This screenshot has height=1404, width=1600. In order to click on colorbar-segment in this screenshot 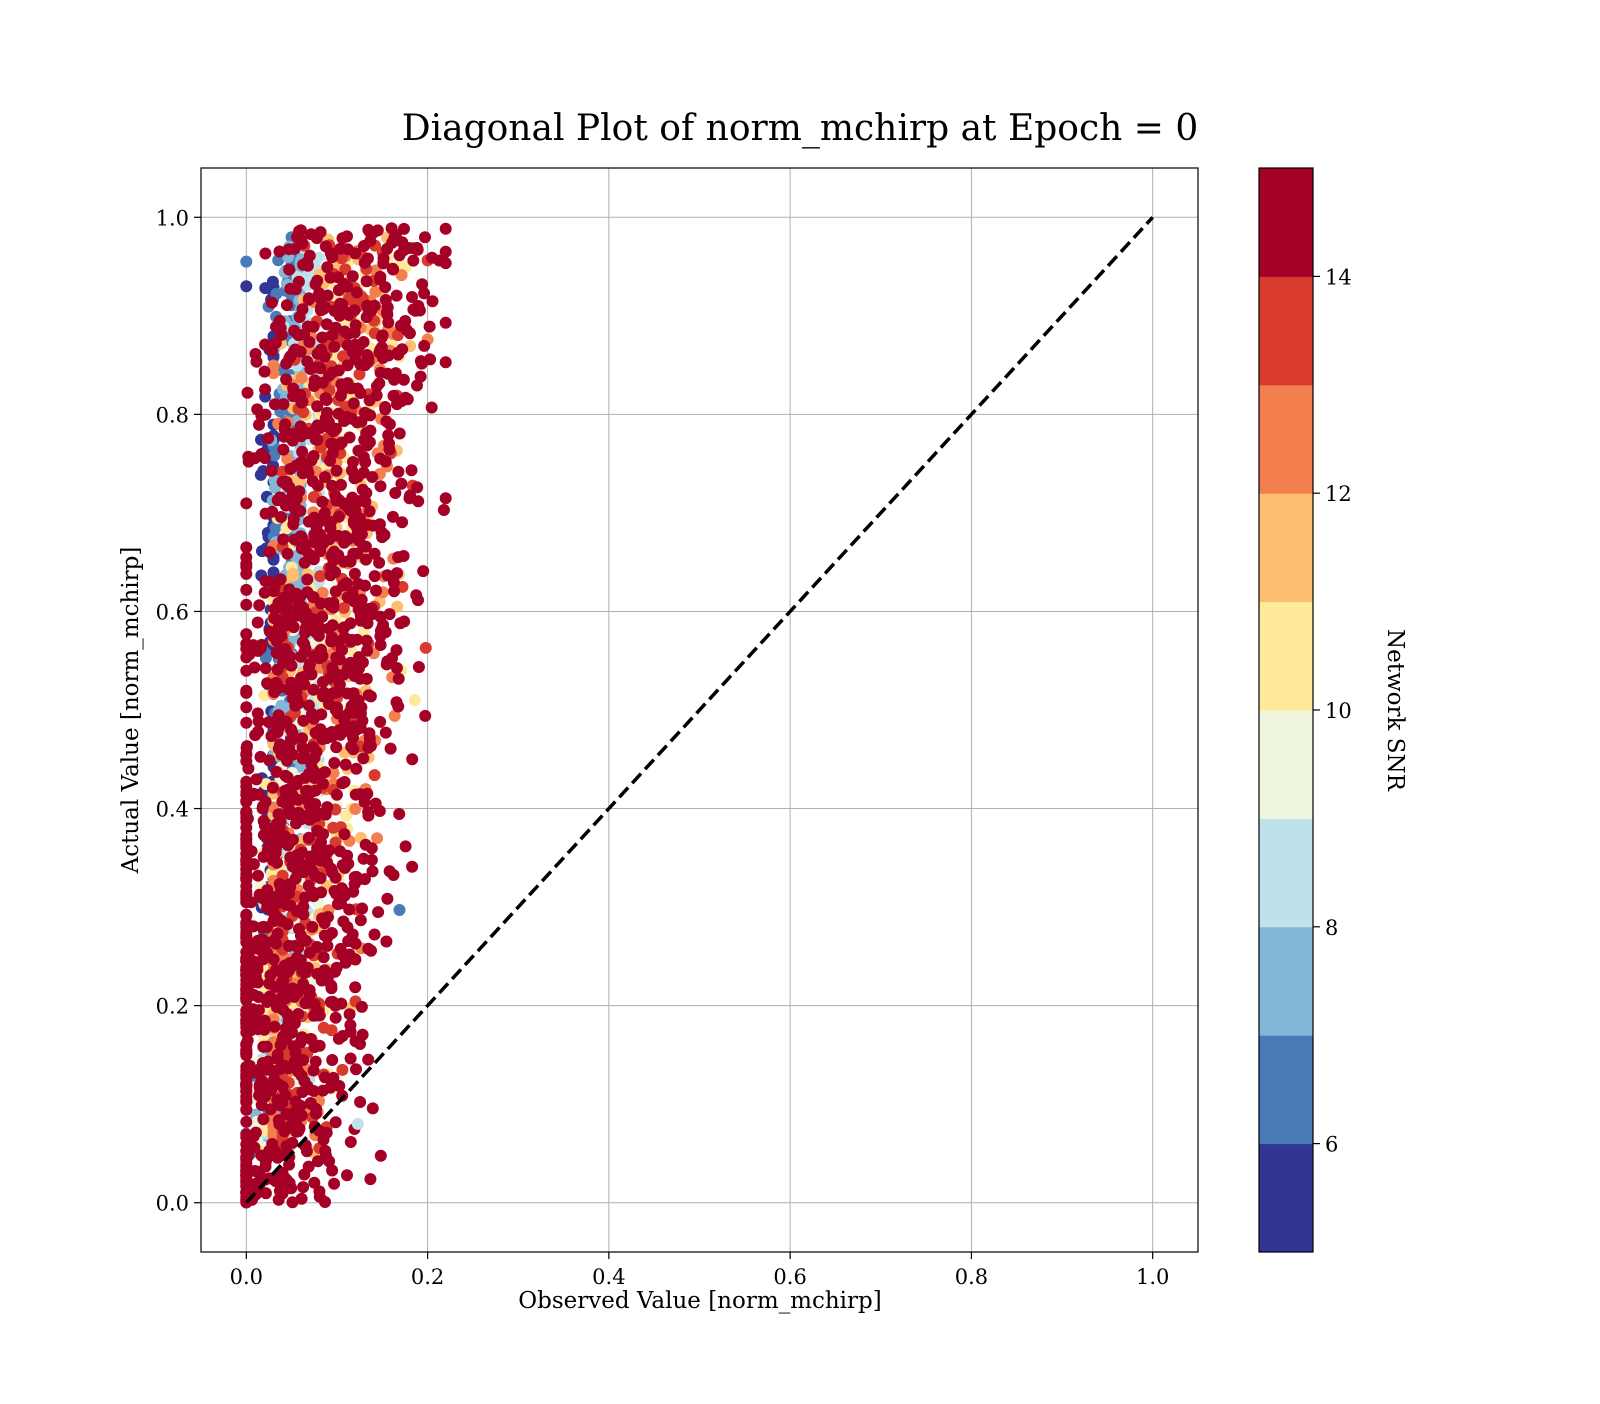, I will do `click(1286, 1090)`.